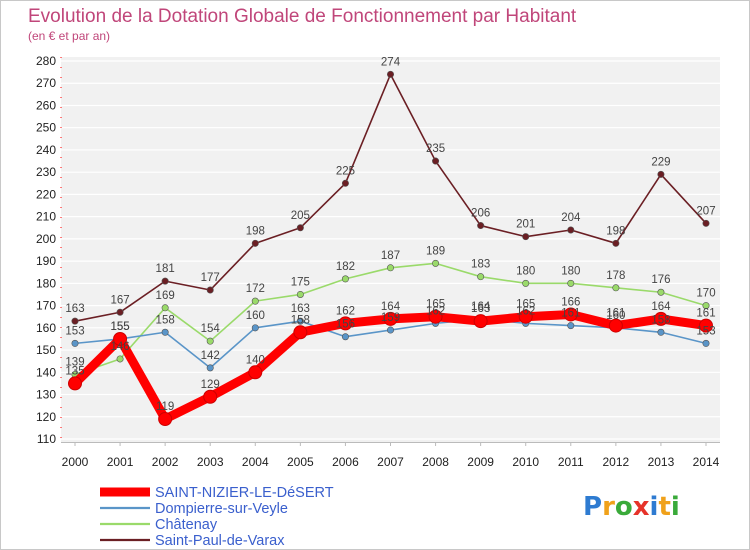  What do you see at coordinates (46, 194) in the screenshot?
I see `y-tick-label-220: 220` at bounding box center [46, 194].